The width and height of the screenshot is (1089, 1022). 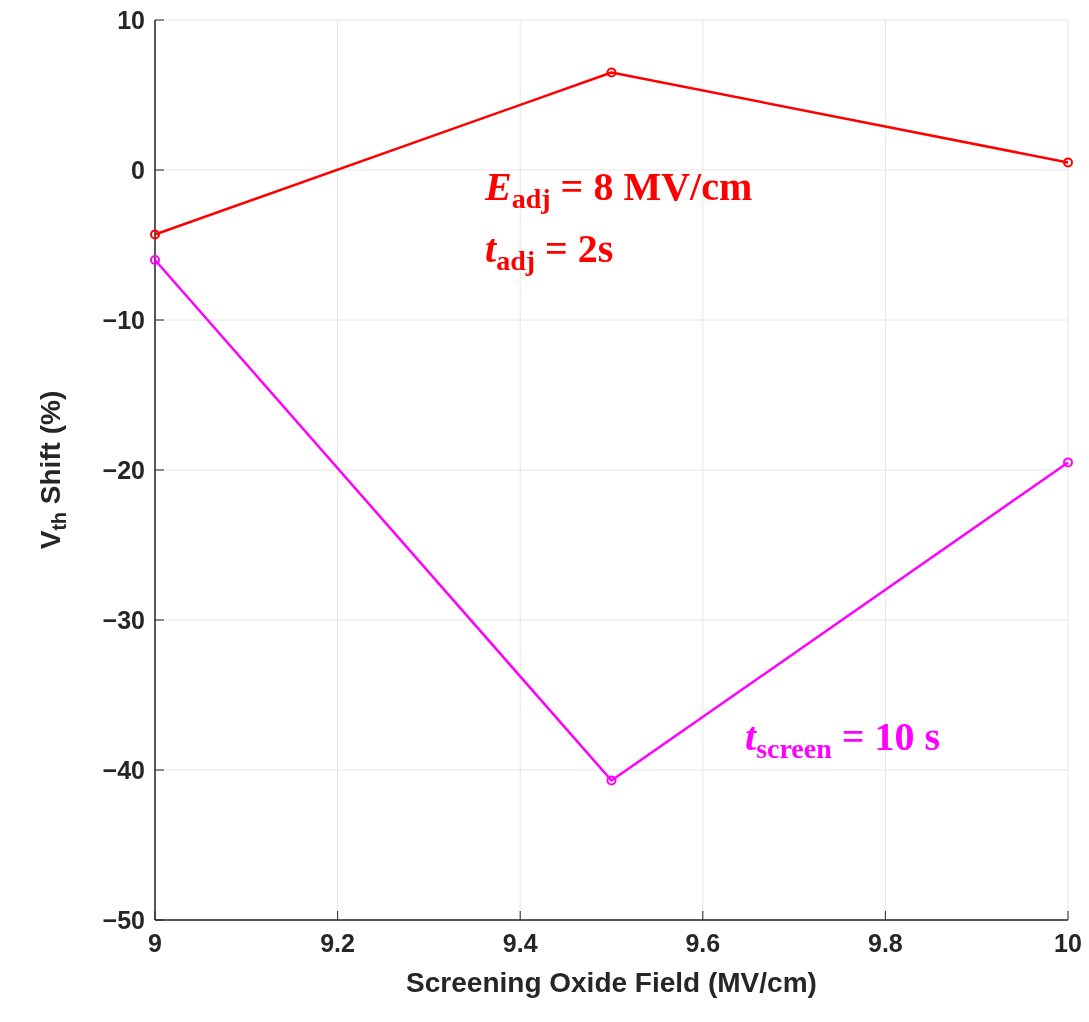 I want to click on x-tick-label: 9, so click(x=155, y=943).